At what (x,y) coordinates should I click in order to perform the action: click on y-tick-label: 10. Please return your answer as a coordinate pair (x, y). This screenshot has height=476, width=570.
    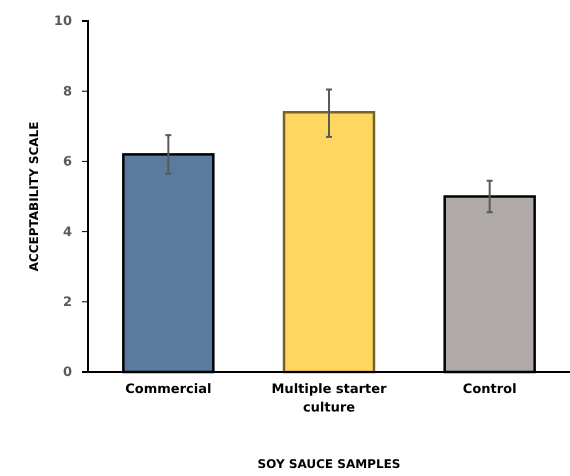
    Looking at the image, I should click on (63, 22).